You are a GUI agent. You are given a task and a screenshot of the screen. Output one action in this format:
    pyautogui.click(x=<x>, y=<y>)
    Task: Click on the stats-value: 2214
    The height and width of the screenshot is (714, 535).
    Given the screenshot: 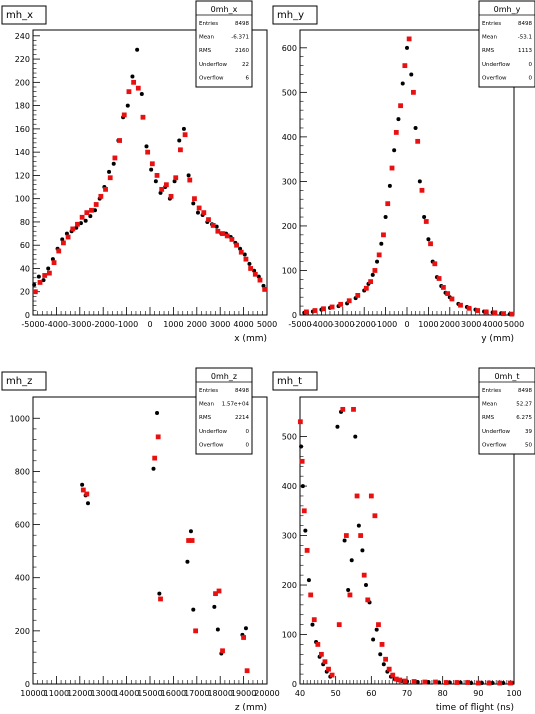 What is the action you would take?
    pyautogui.click(x=242, y=418)
    